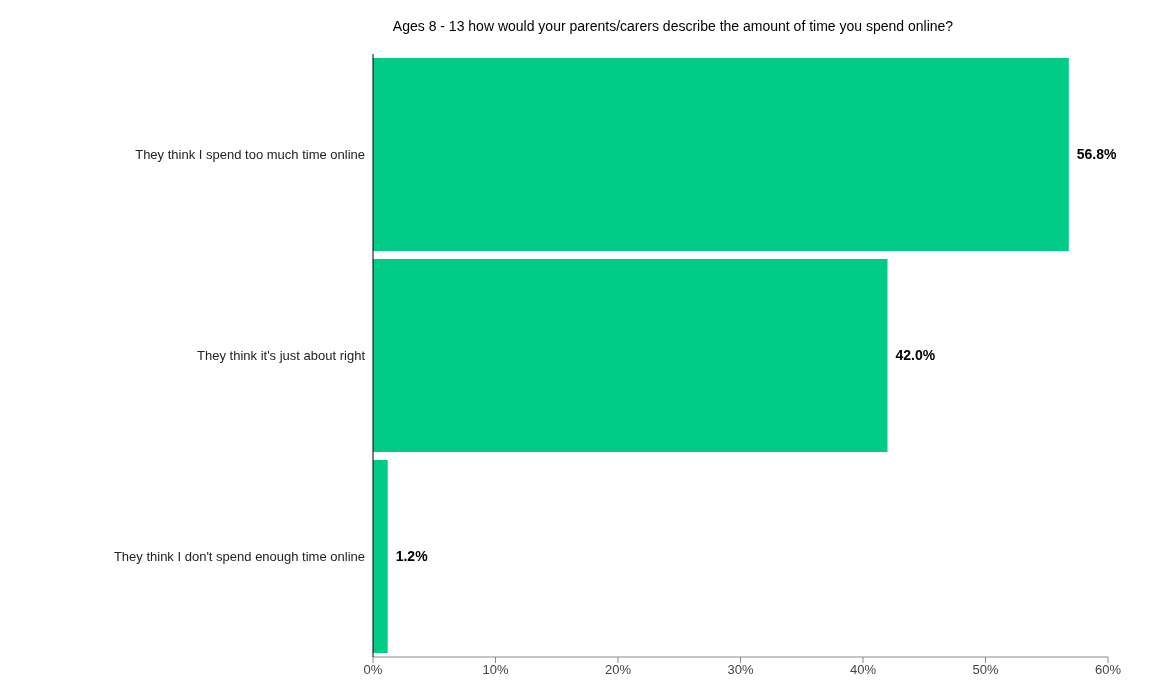 The height and width of the screenshot is (700, 1166). I want to click on y-tick-label: They think I spend too much time online, so click(250, 155).